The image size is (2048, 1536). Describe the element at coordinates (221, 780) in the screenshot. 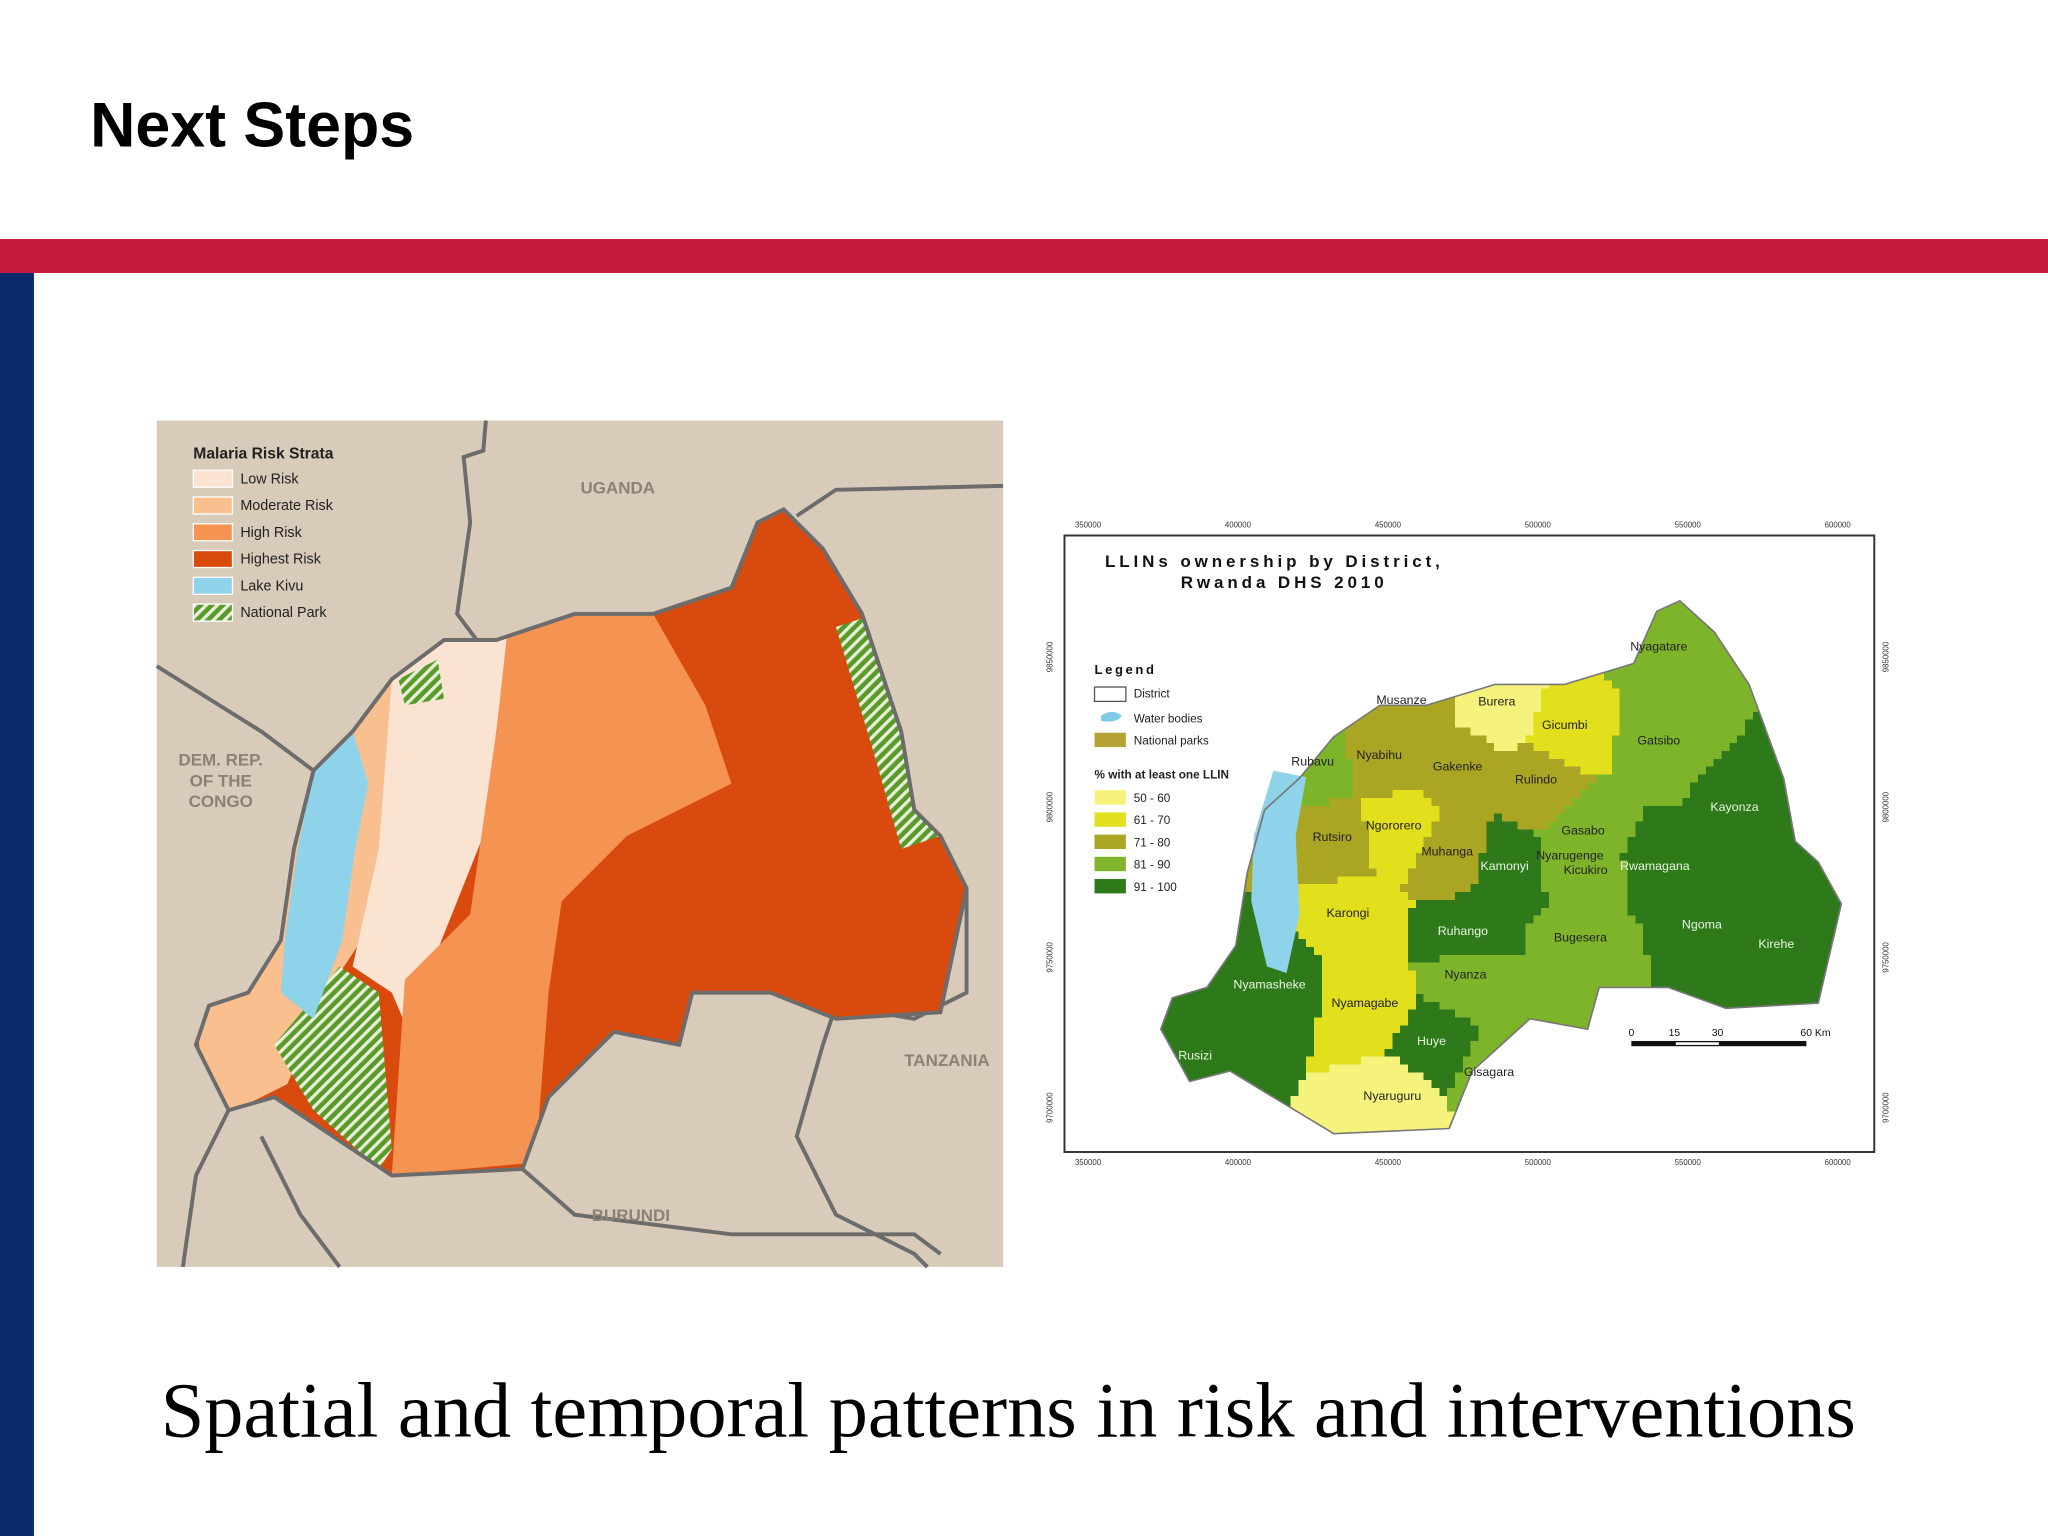

I see `country-label: OF THE` at that location.